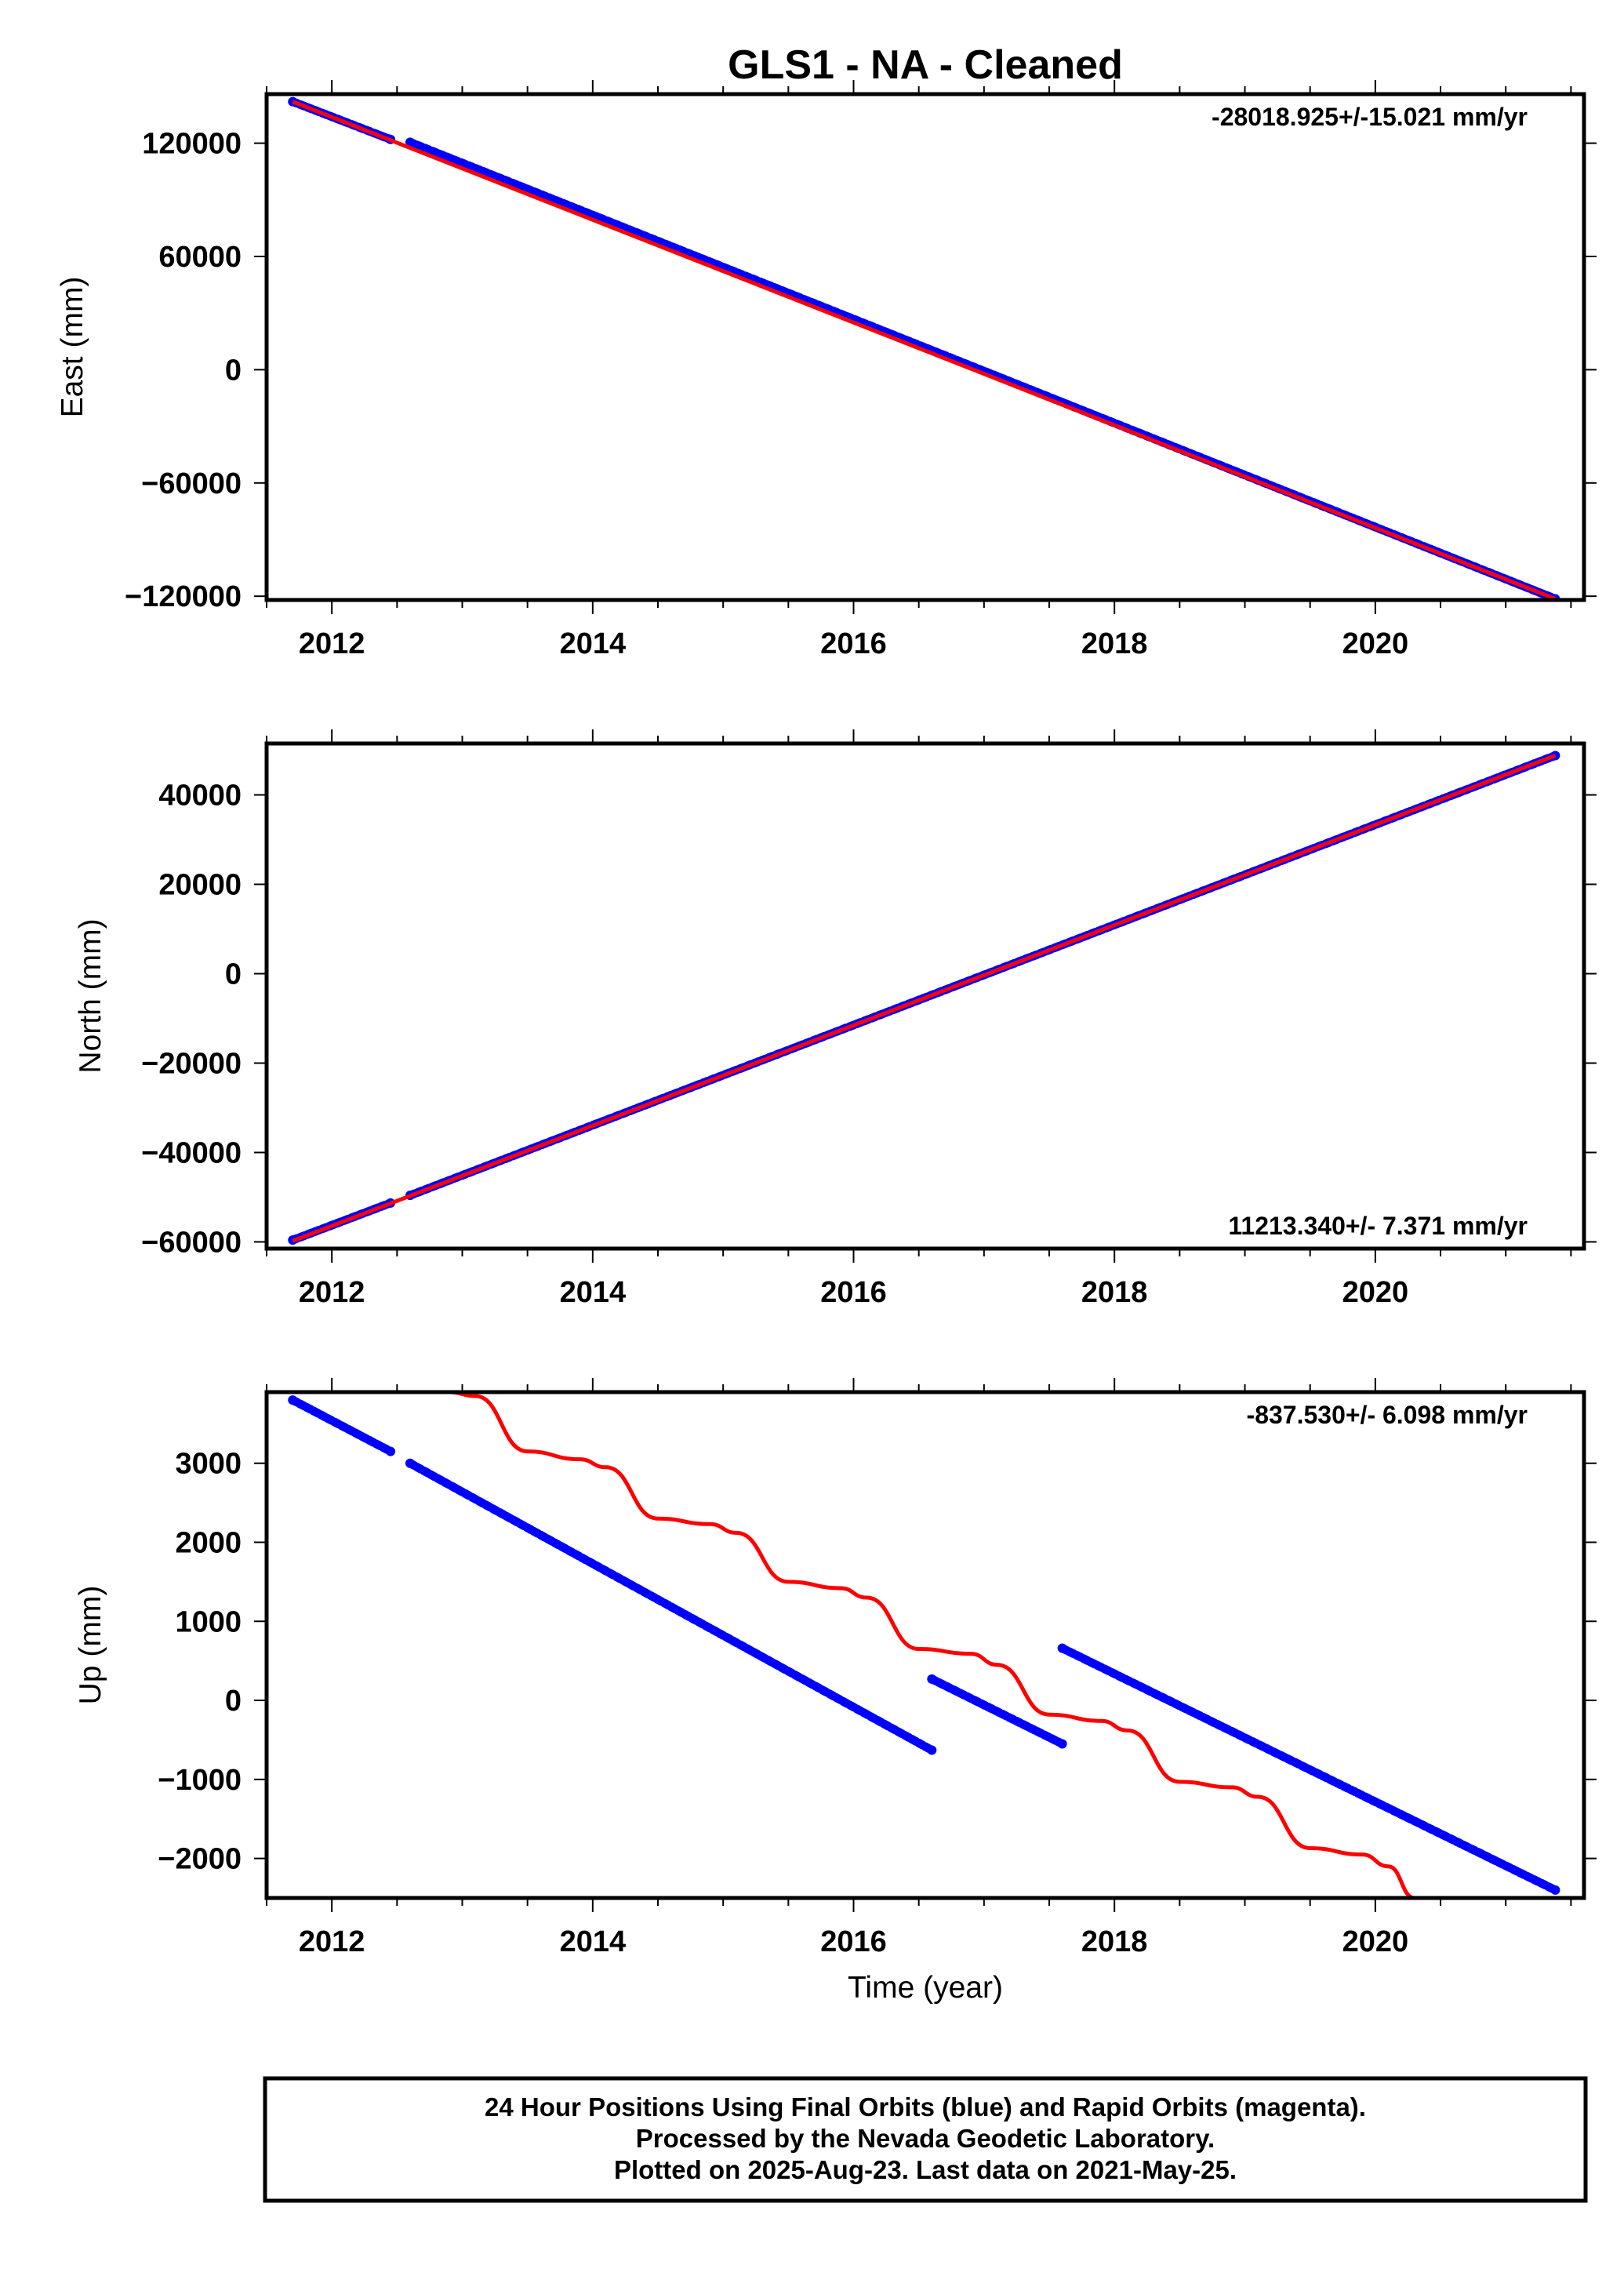 This screenshot has width=1624, height=2276. I want to click on rate-annotation: 11213.340+/- 7.371 mm/yr, so click(1378, 1226).